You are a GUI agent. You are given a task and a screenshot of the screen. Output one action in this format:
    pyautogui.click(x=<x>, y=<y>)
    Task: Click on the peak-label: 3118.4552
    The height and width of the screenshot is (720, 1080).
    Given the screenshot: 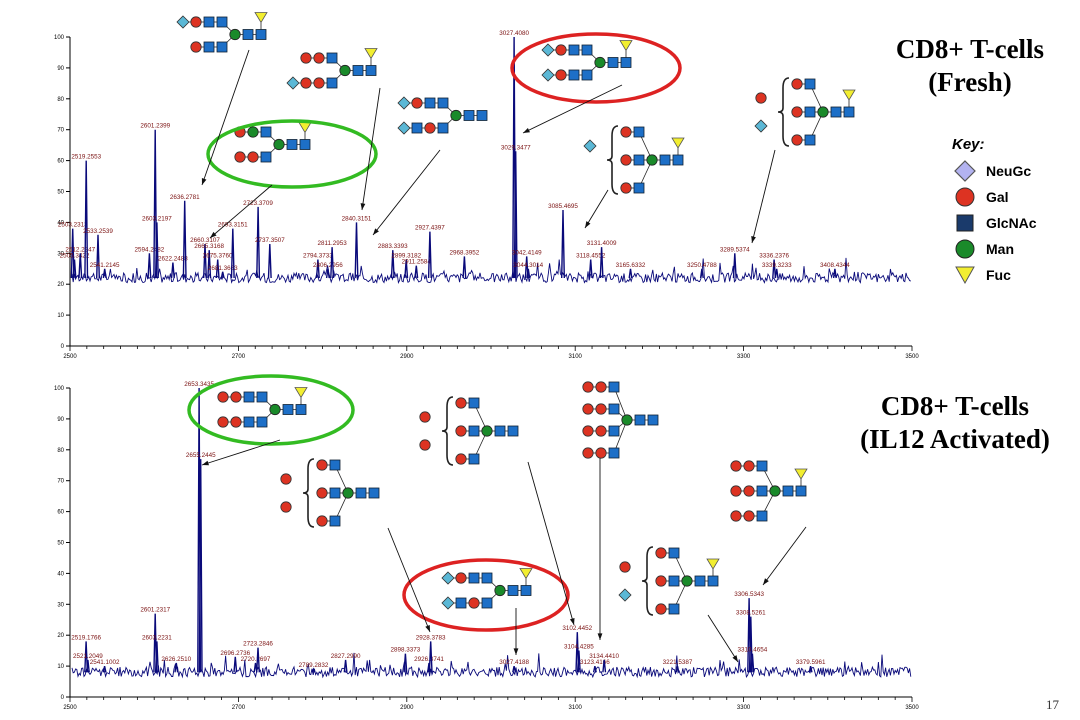 What is the action you would take?
    pyautogui.click(x=591, y=255)
    